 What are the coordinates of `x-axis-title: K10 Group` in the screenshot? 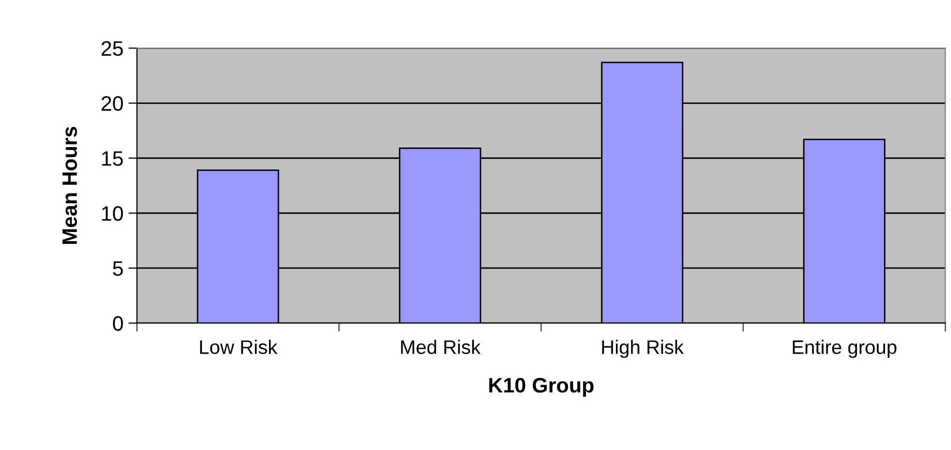 It's located at (541, 387).